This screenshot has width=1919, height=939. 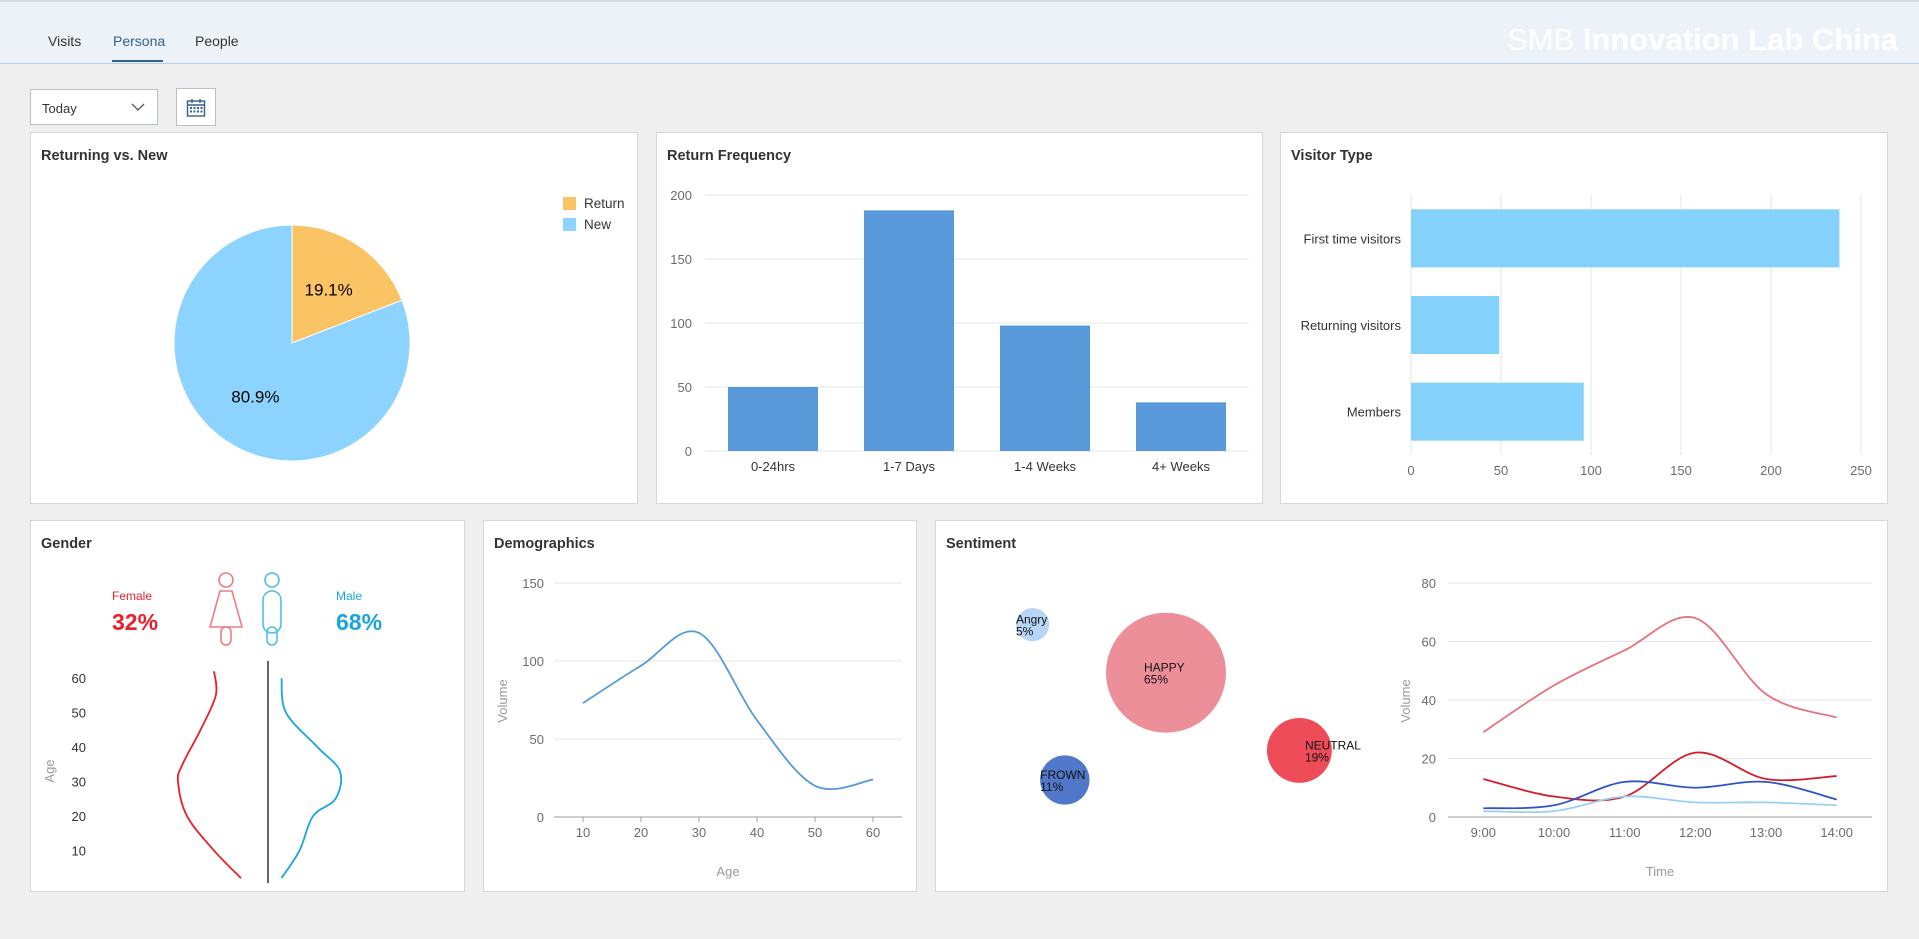 What do you see at coordinates (132, 596) in the screenshot?
I see `female-label: Female` at bounding box center [132, 596].